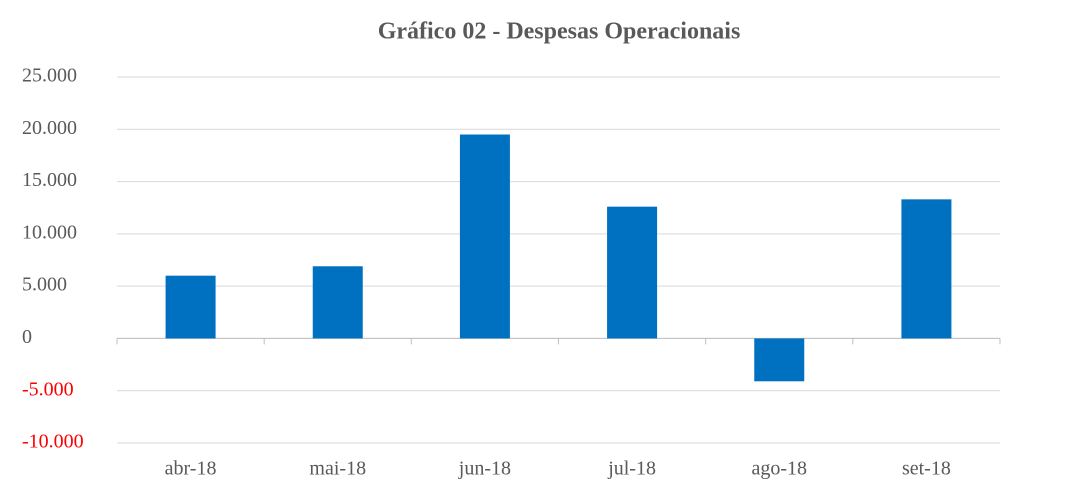 The height and width of the screenshot is (487, 1070). Describe the element at coordinates (53, 442) in the screenshot. I see `y-tick-label: -10.000` at that location.